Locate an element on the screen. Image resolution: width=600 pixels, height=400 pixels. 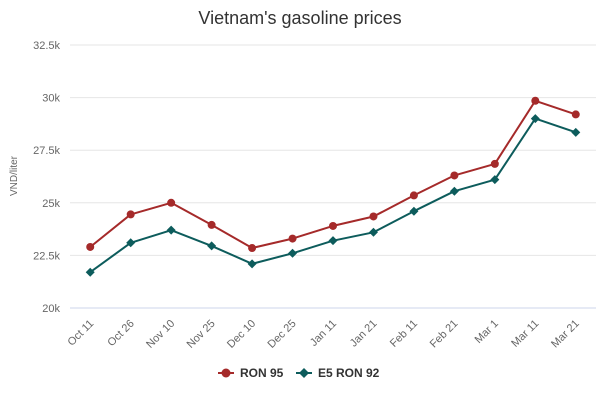
x-tick-label: Feb 11 is located at coordinates (404, 334).